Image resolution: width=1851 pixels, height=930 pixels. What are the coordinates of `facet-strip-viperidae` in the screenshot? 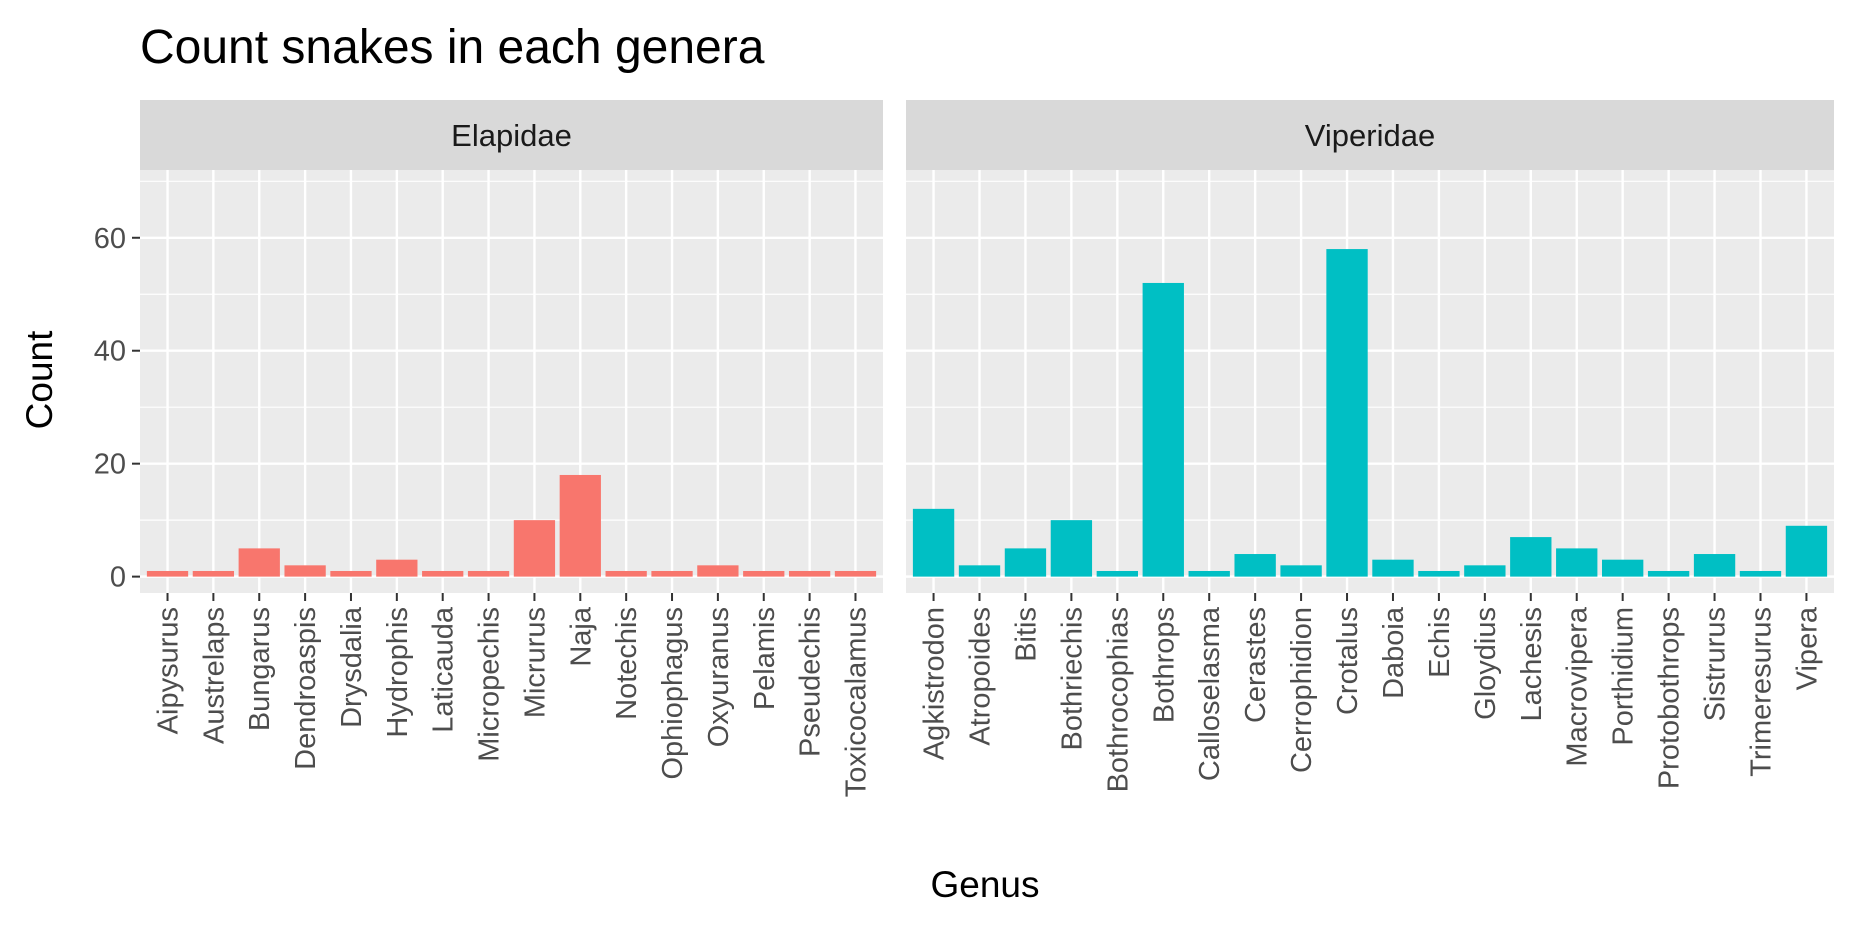 It's located at (1370, 135).